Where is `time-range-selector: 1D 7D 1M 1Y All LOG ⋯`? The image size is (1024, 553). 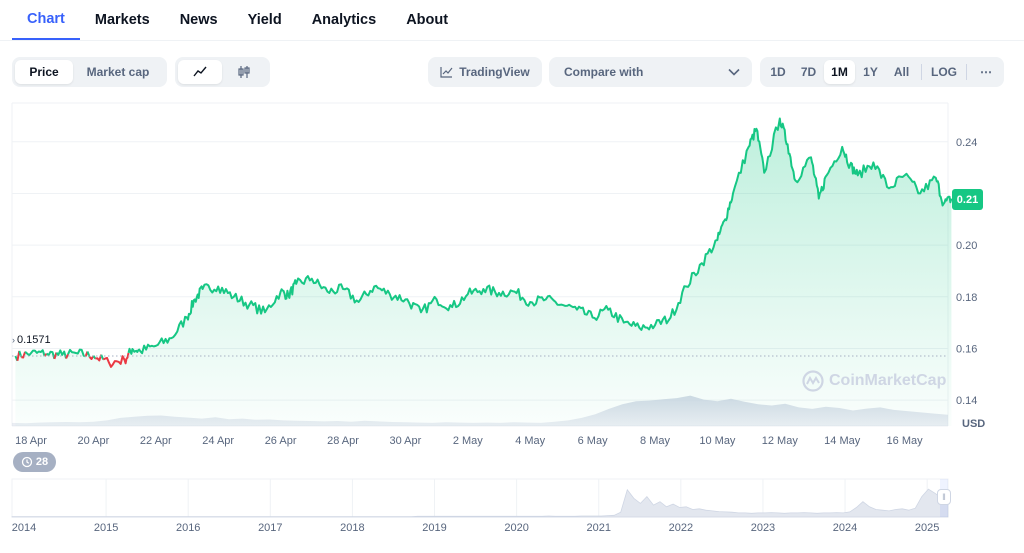 time-range-selector: 1D 7D 1M 1Y All LOG ⋯ is located at coordinates (882, 72).